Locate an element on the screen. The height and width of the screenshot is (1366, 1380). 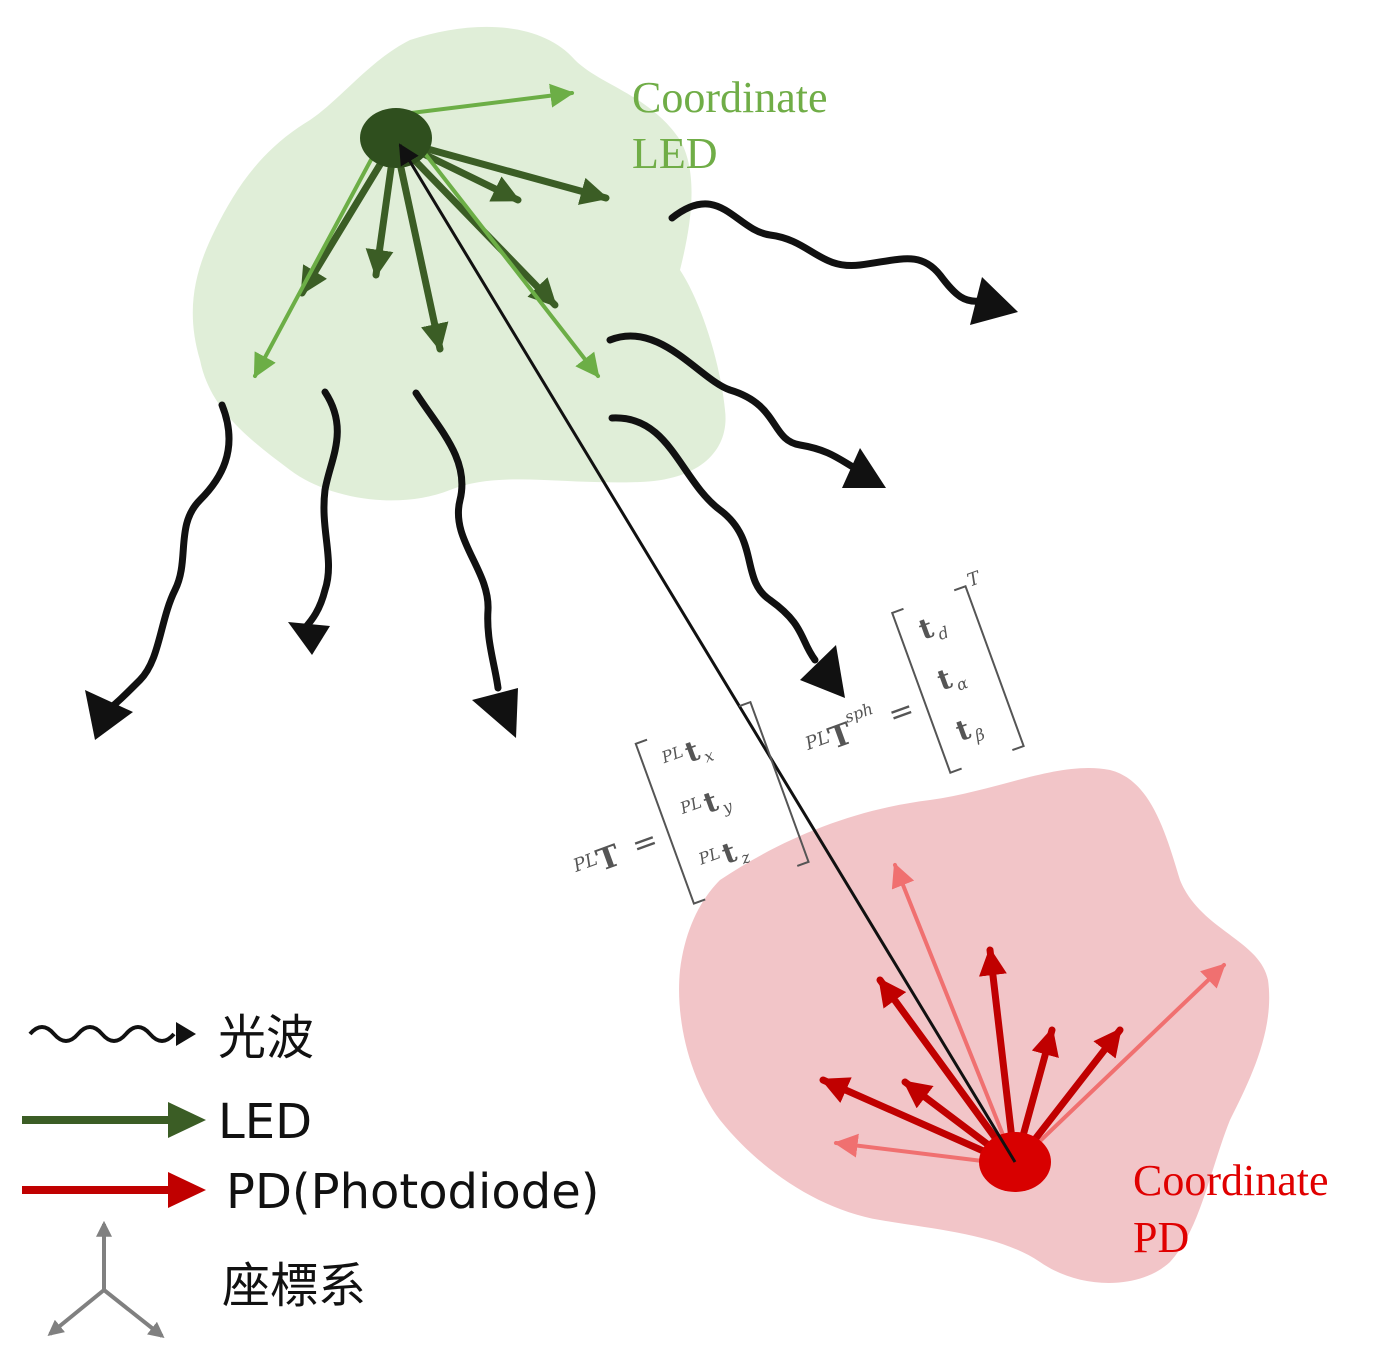
led-region is located at coordinates (459, 263).